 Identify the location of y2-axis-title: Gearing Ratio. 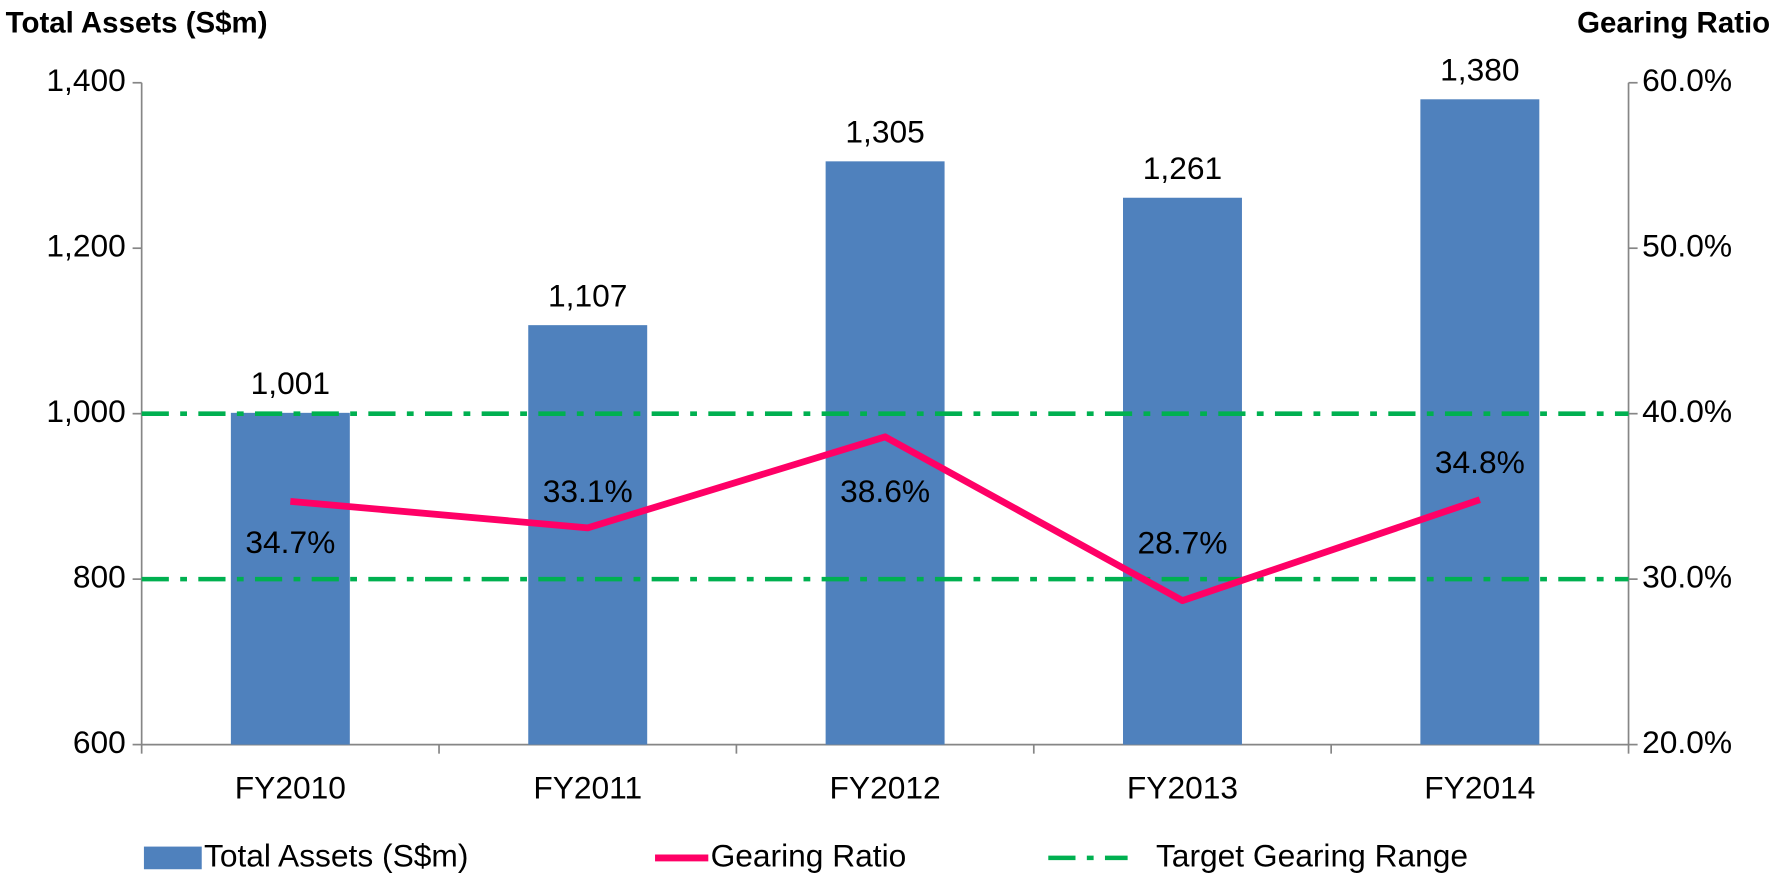
(1673, 23).